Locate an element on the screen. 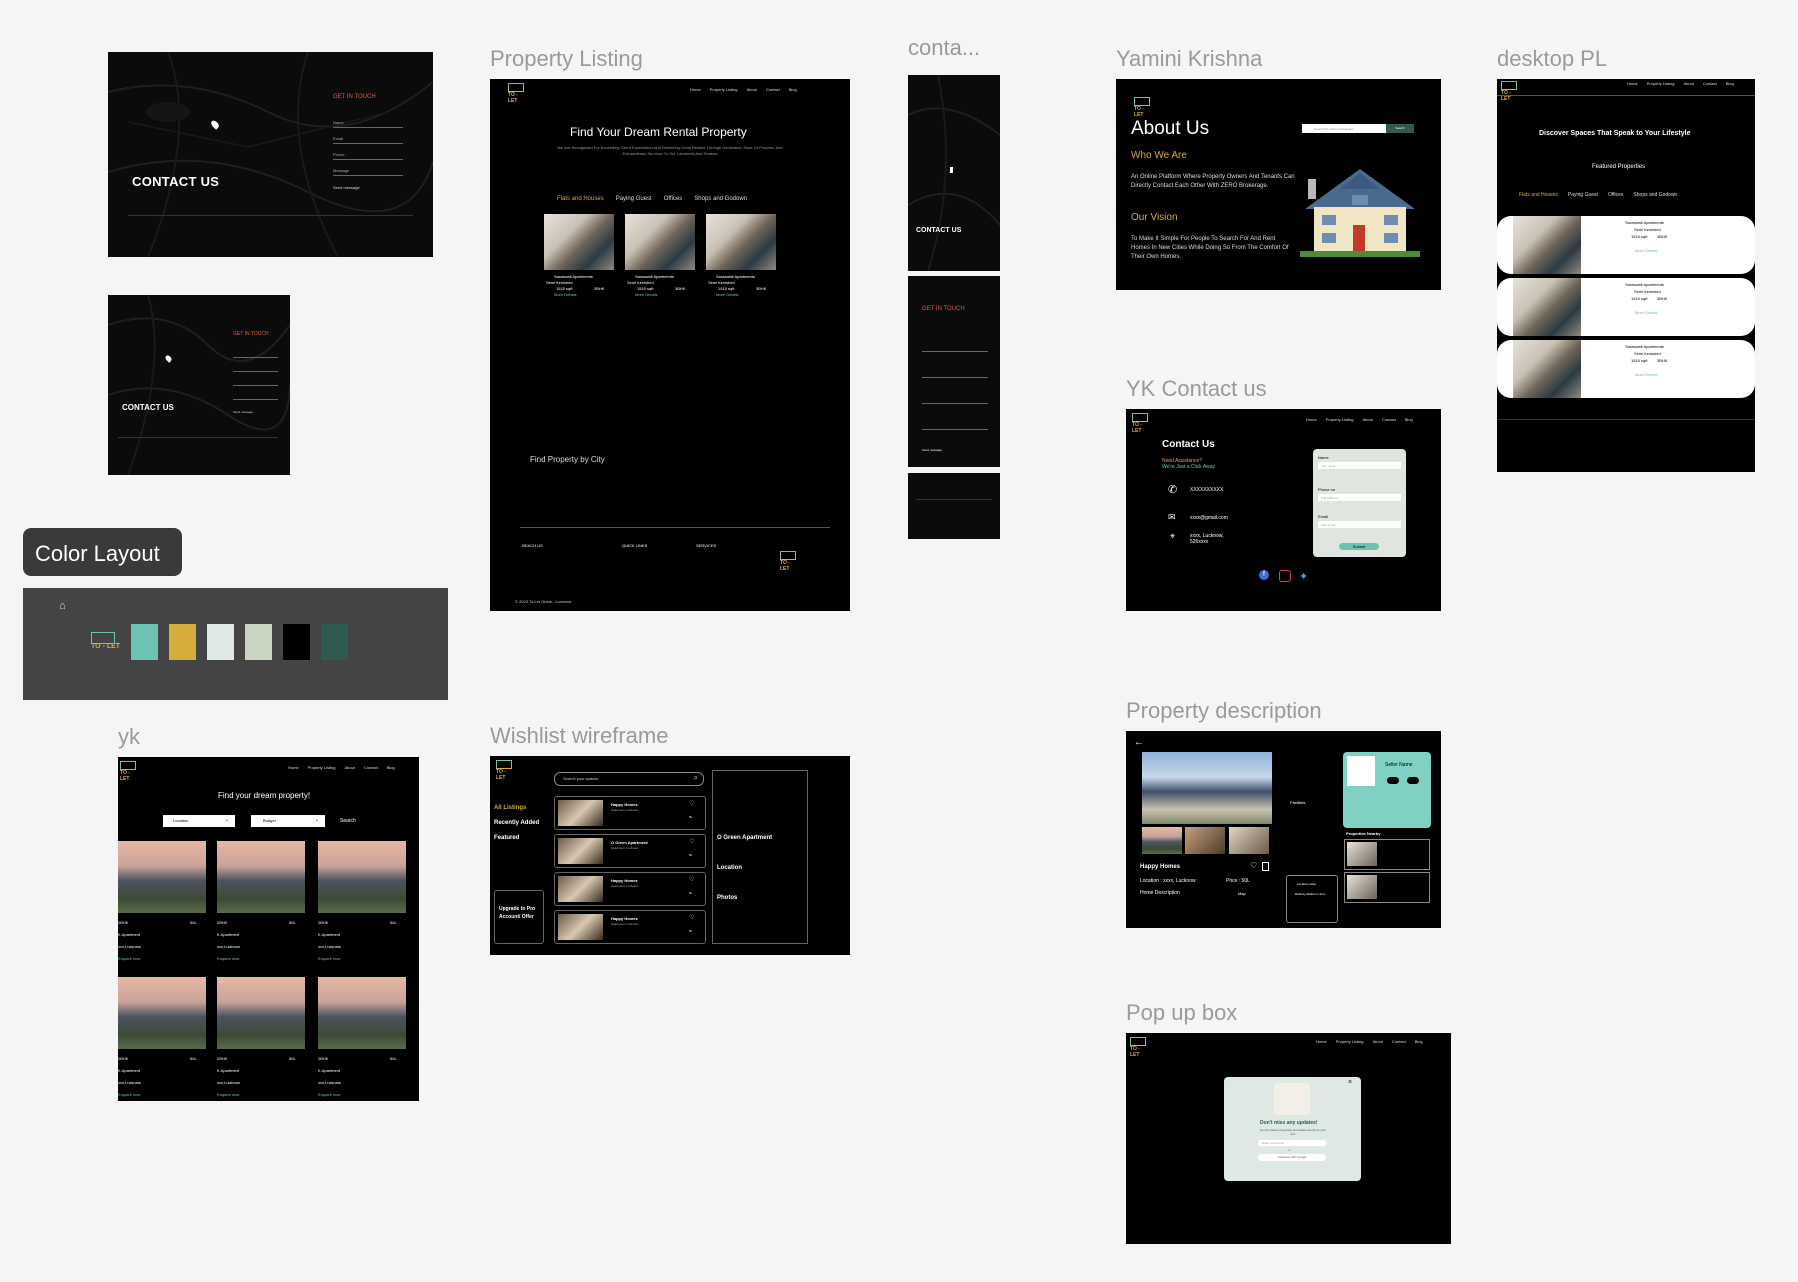 The width and height of the screenshot is (1798, 1282). field-message-input is located at coordinates (368, 175).